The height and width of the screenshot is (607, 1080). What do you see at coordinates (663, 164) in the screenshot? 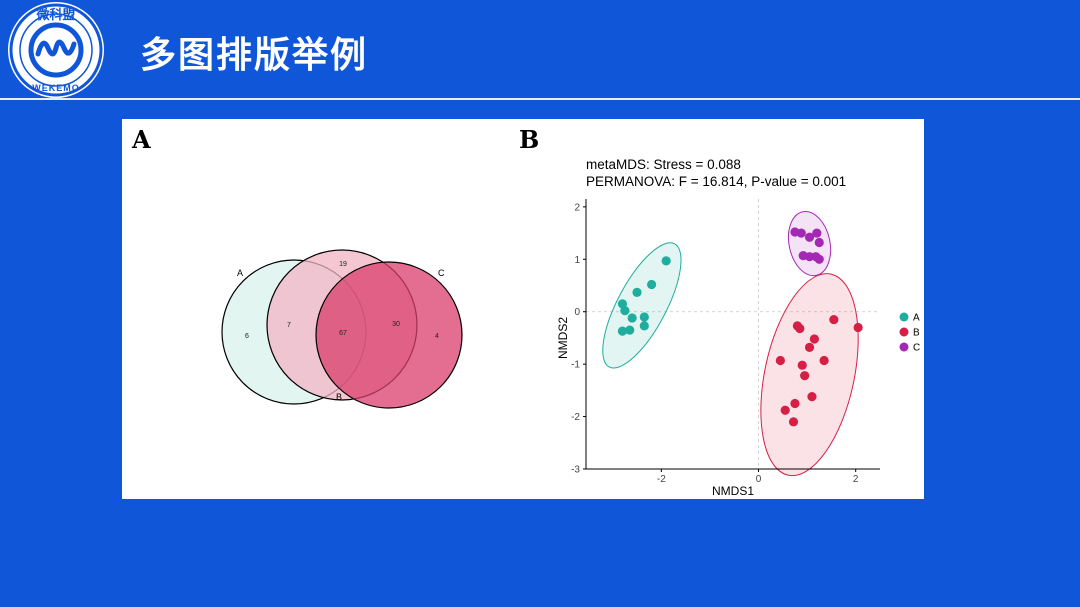
I see `annotation-stress: metaMDS: Stress = 0.088` at bounding box center [663, 164].